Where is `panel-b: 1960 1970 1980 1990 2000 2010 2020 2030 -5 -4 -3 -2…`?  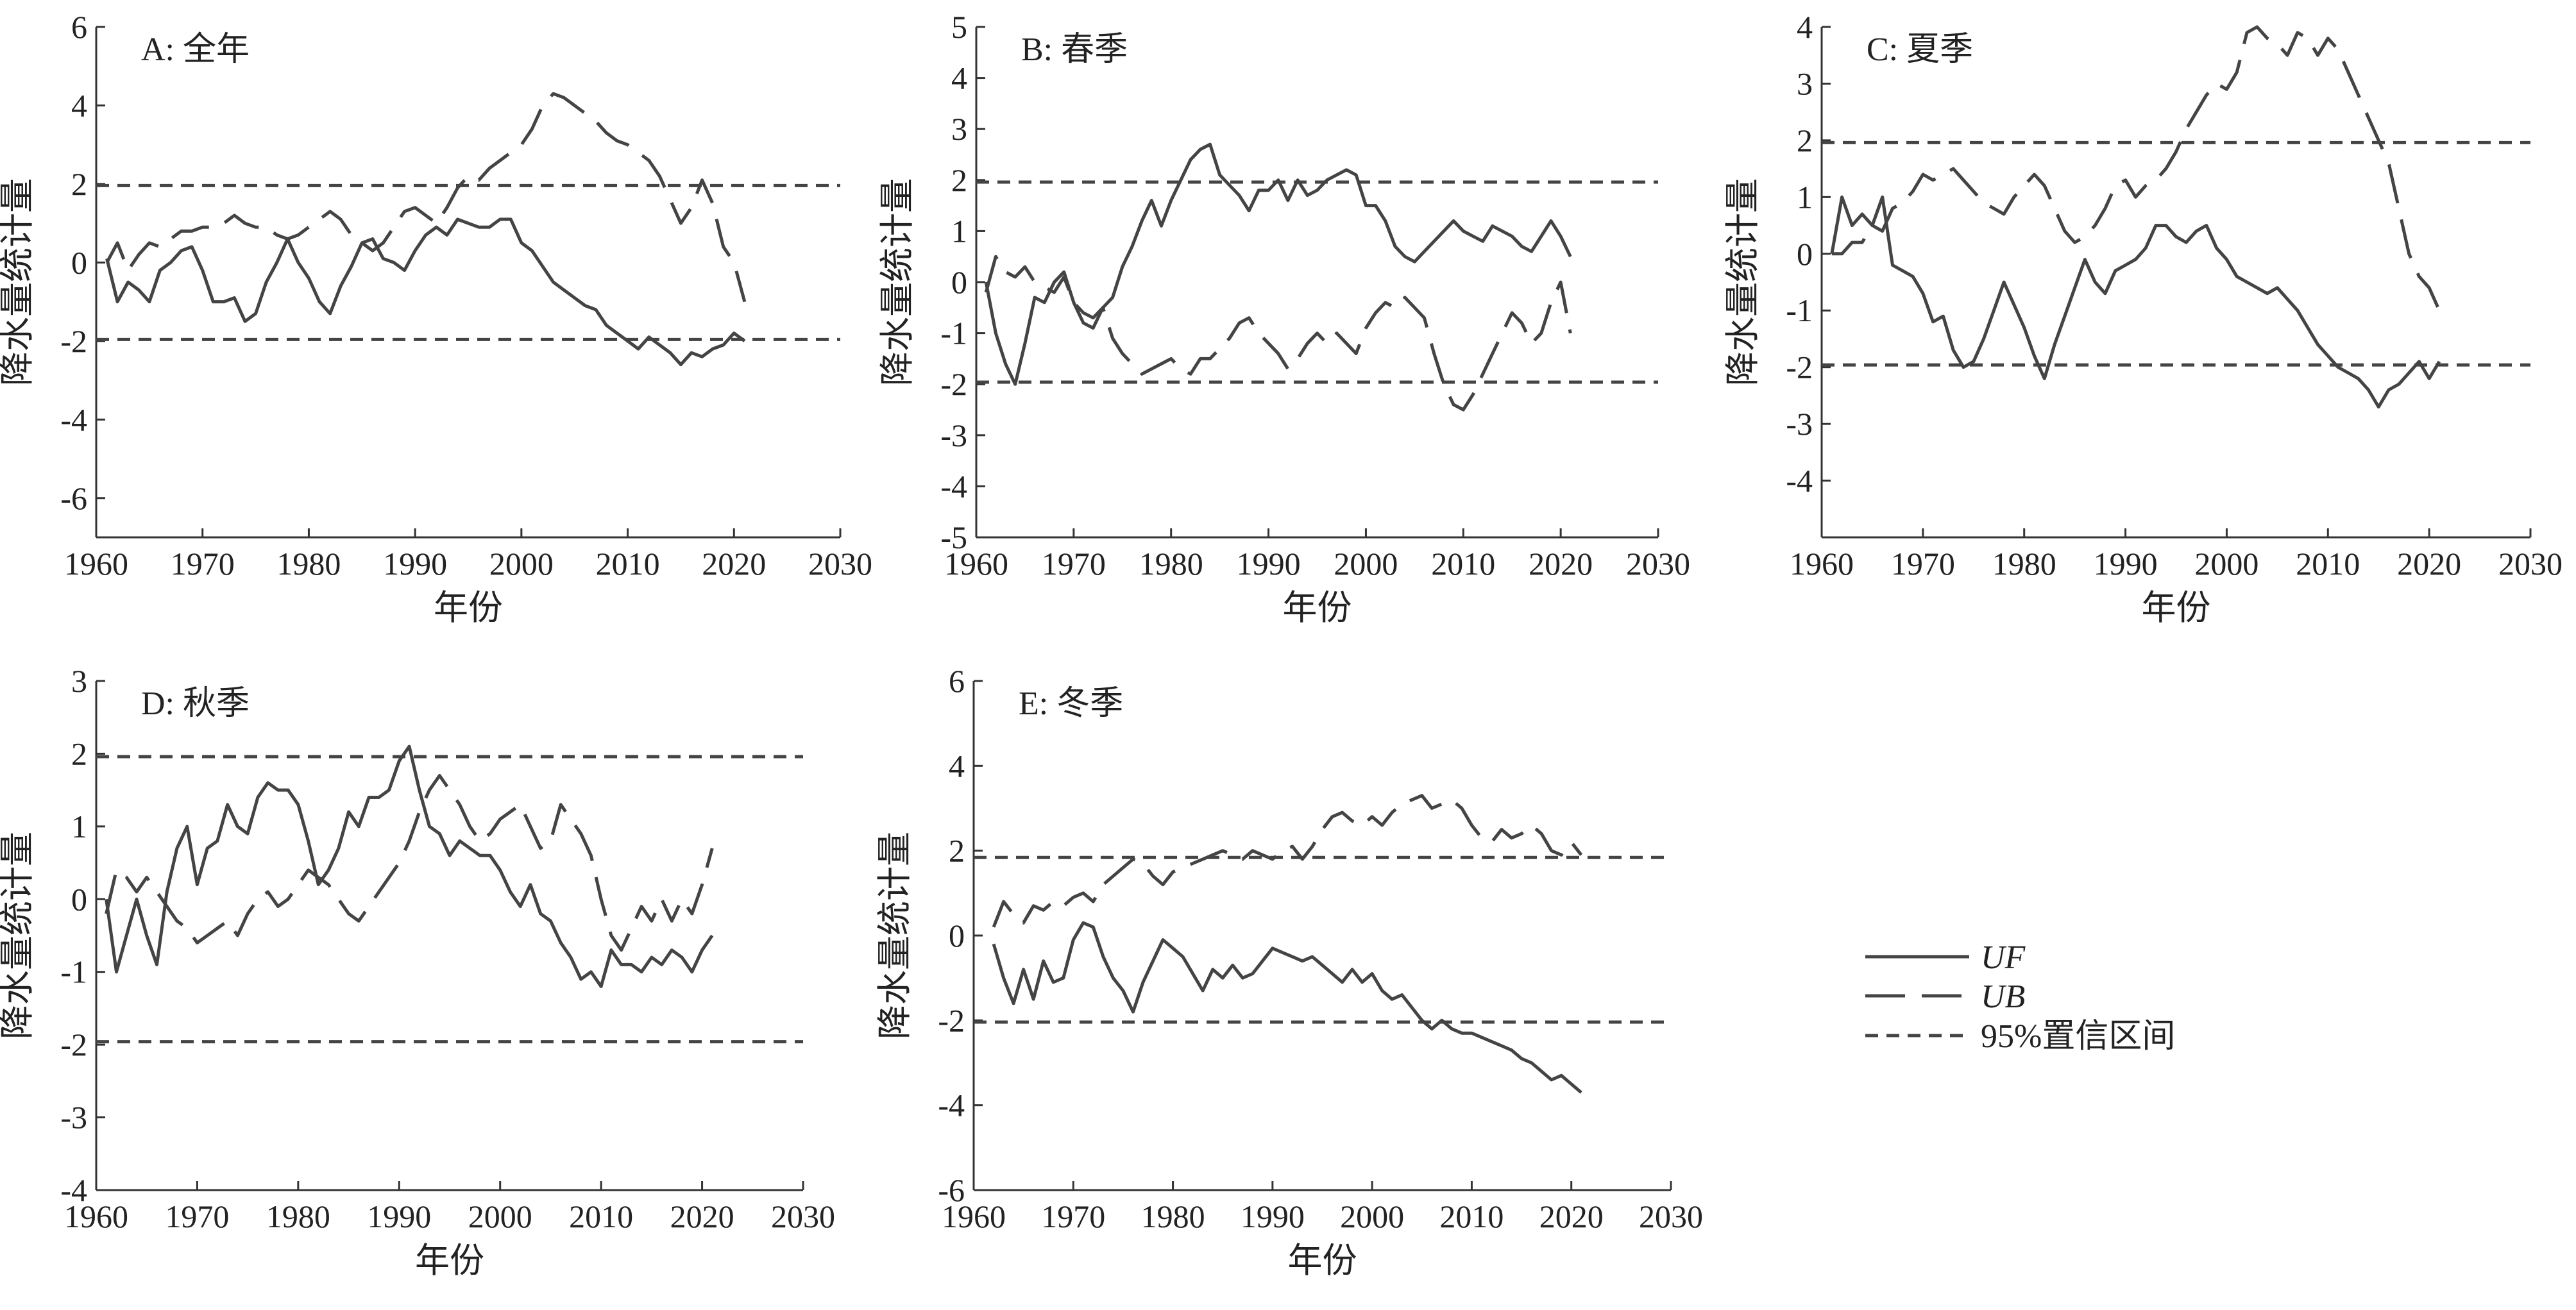 panel-b: 1960 1970 1980 1990 2000 2010 2020 2030 -5 -4 -3 -2… is located at coordinates (1284, 318).